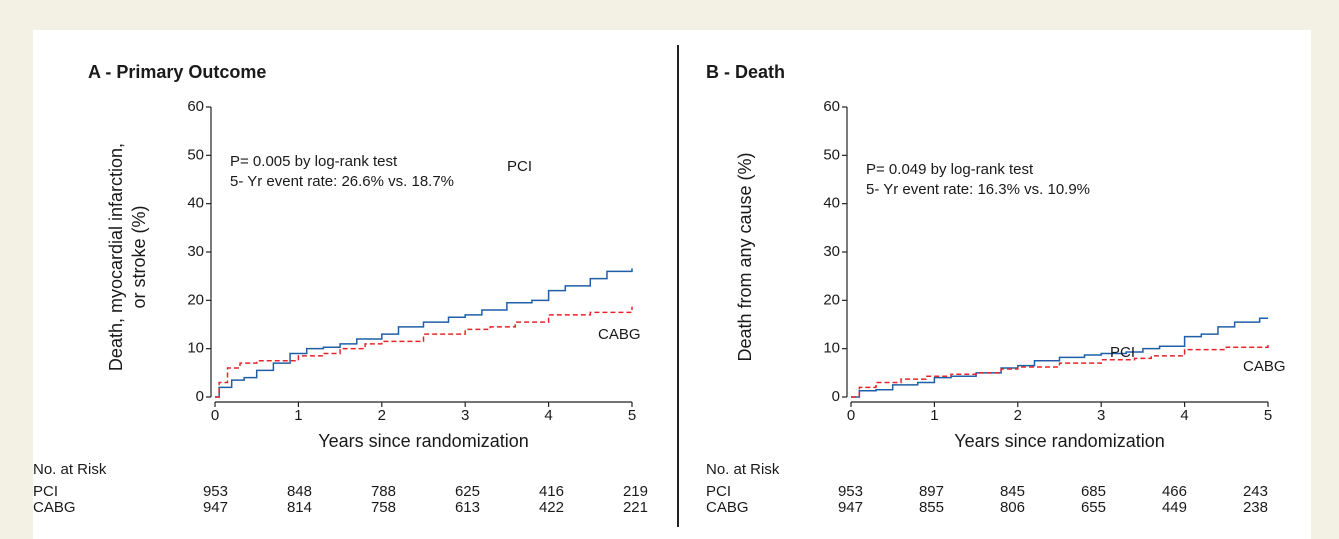 The image size is (1339, 539). I want to click on risk-count: 466, so click(1174, 491).